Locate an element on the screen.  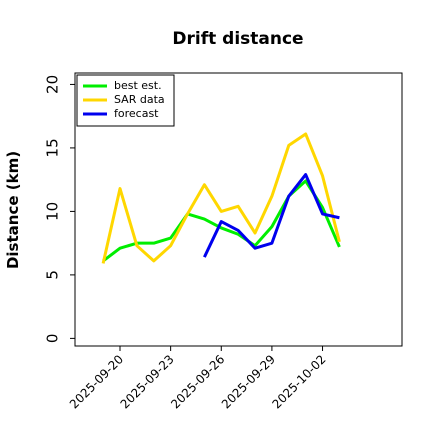
y-axis-label: Distance (km) is located at coordinates (13, 210).